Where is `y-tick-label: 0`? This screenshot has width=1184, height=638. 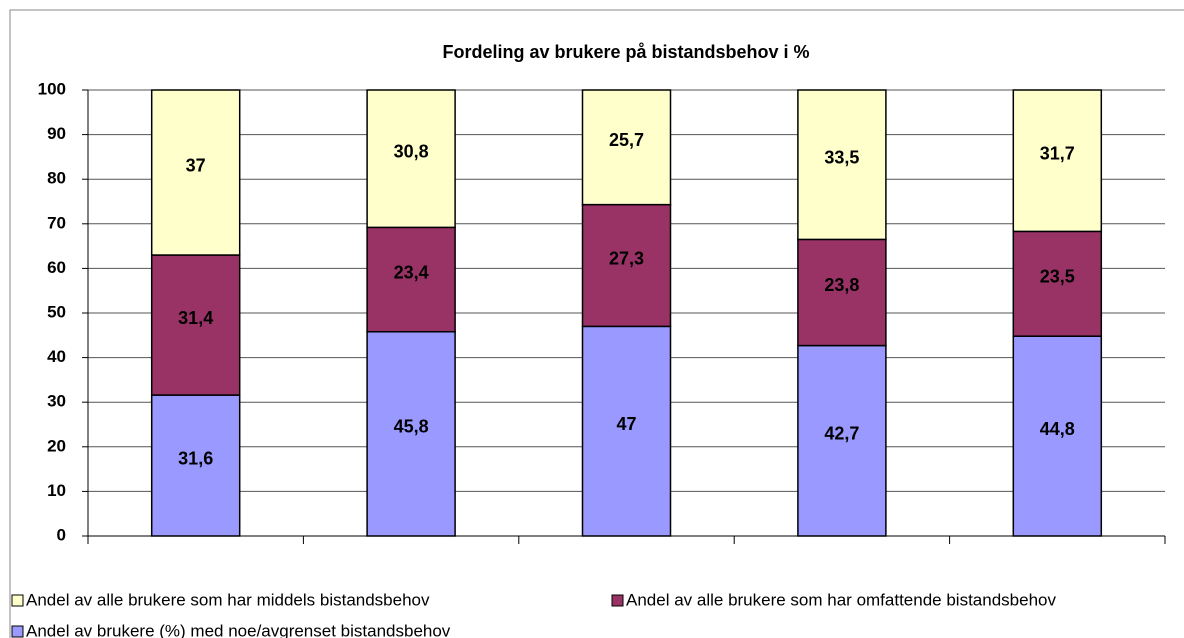
y-tick-label: 0 is located at coordinates (61, 534).